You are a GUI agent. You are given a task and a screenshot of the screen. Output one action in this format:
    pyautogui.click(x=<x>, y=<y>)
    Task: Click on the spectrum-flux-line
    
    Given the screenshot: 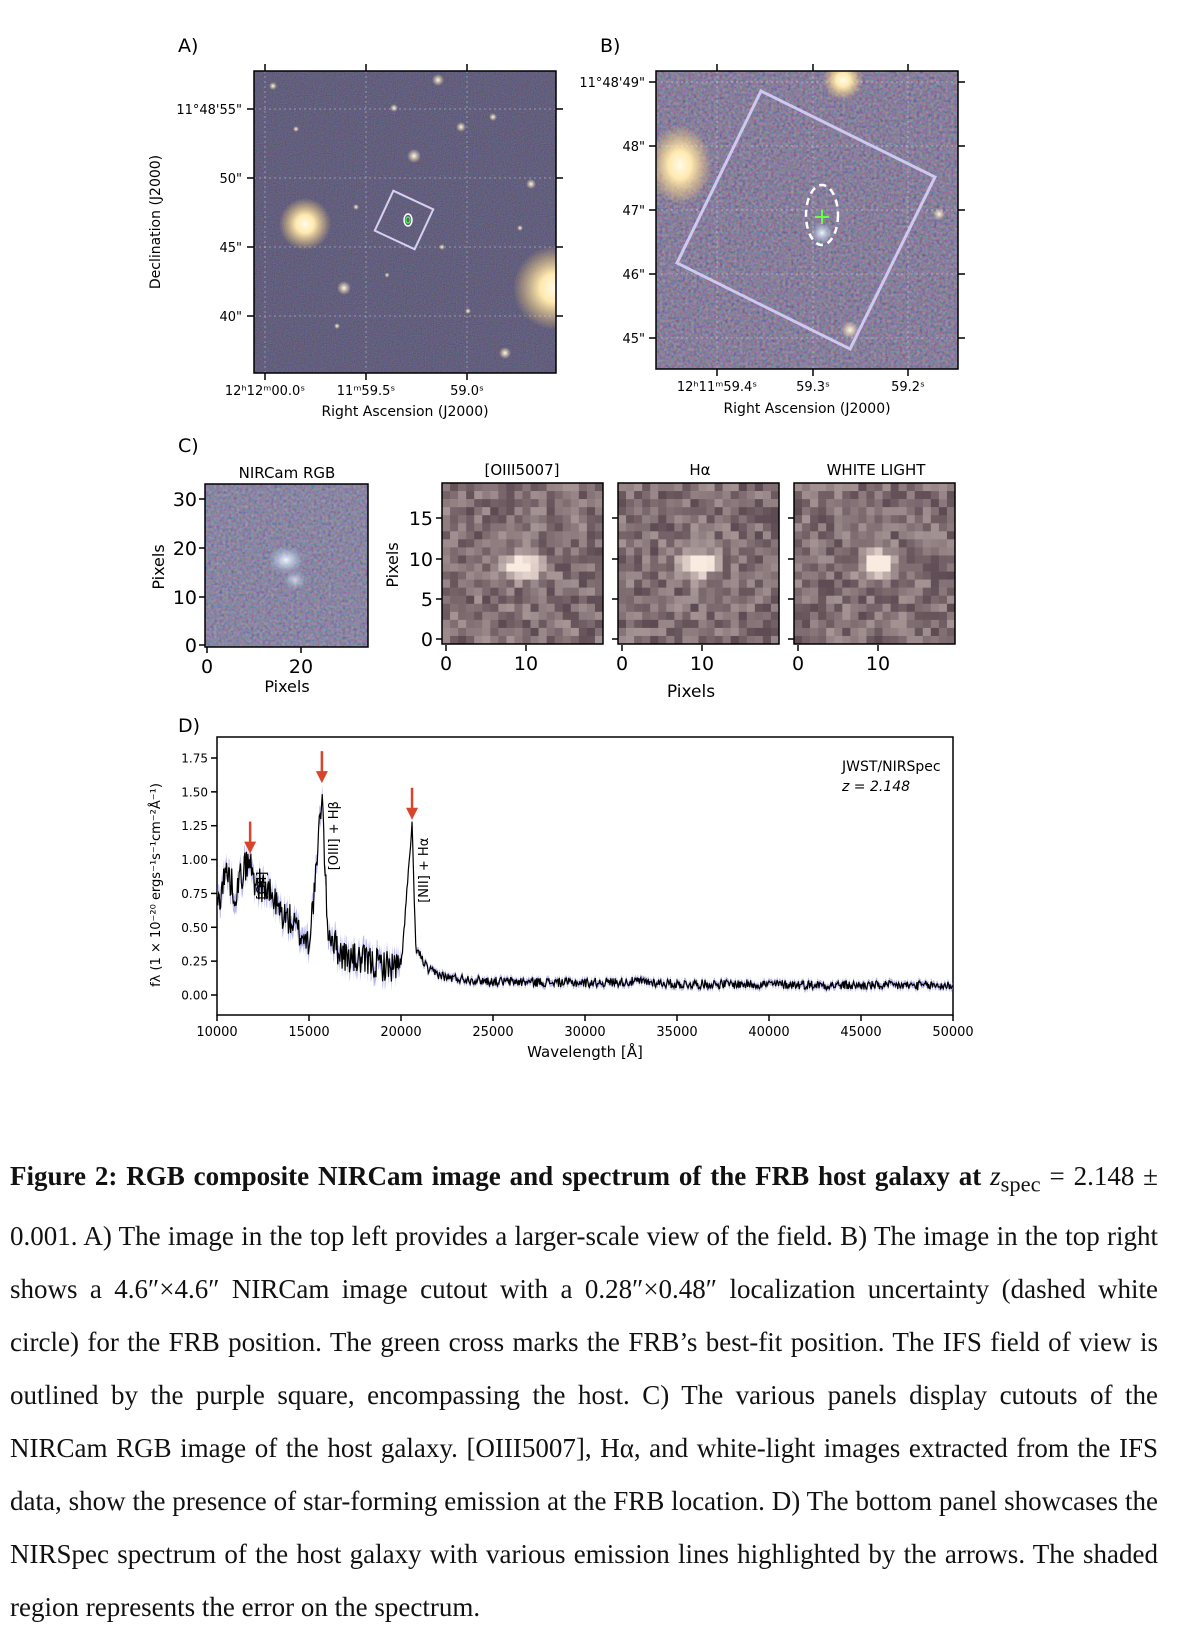 What is the action you would take?
    pyautogui.click(x=585, y=893)
    